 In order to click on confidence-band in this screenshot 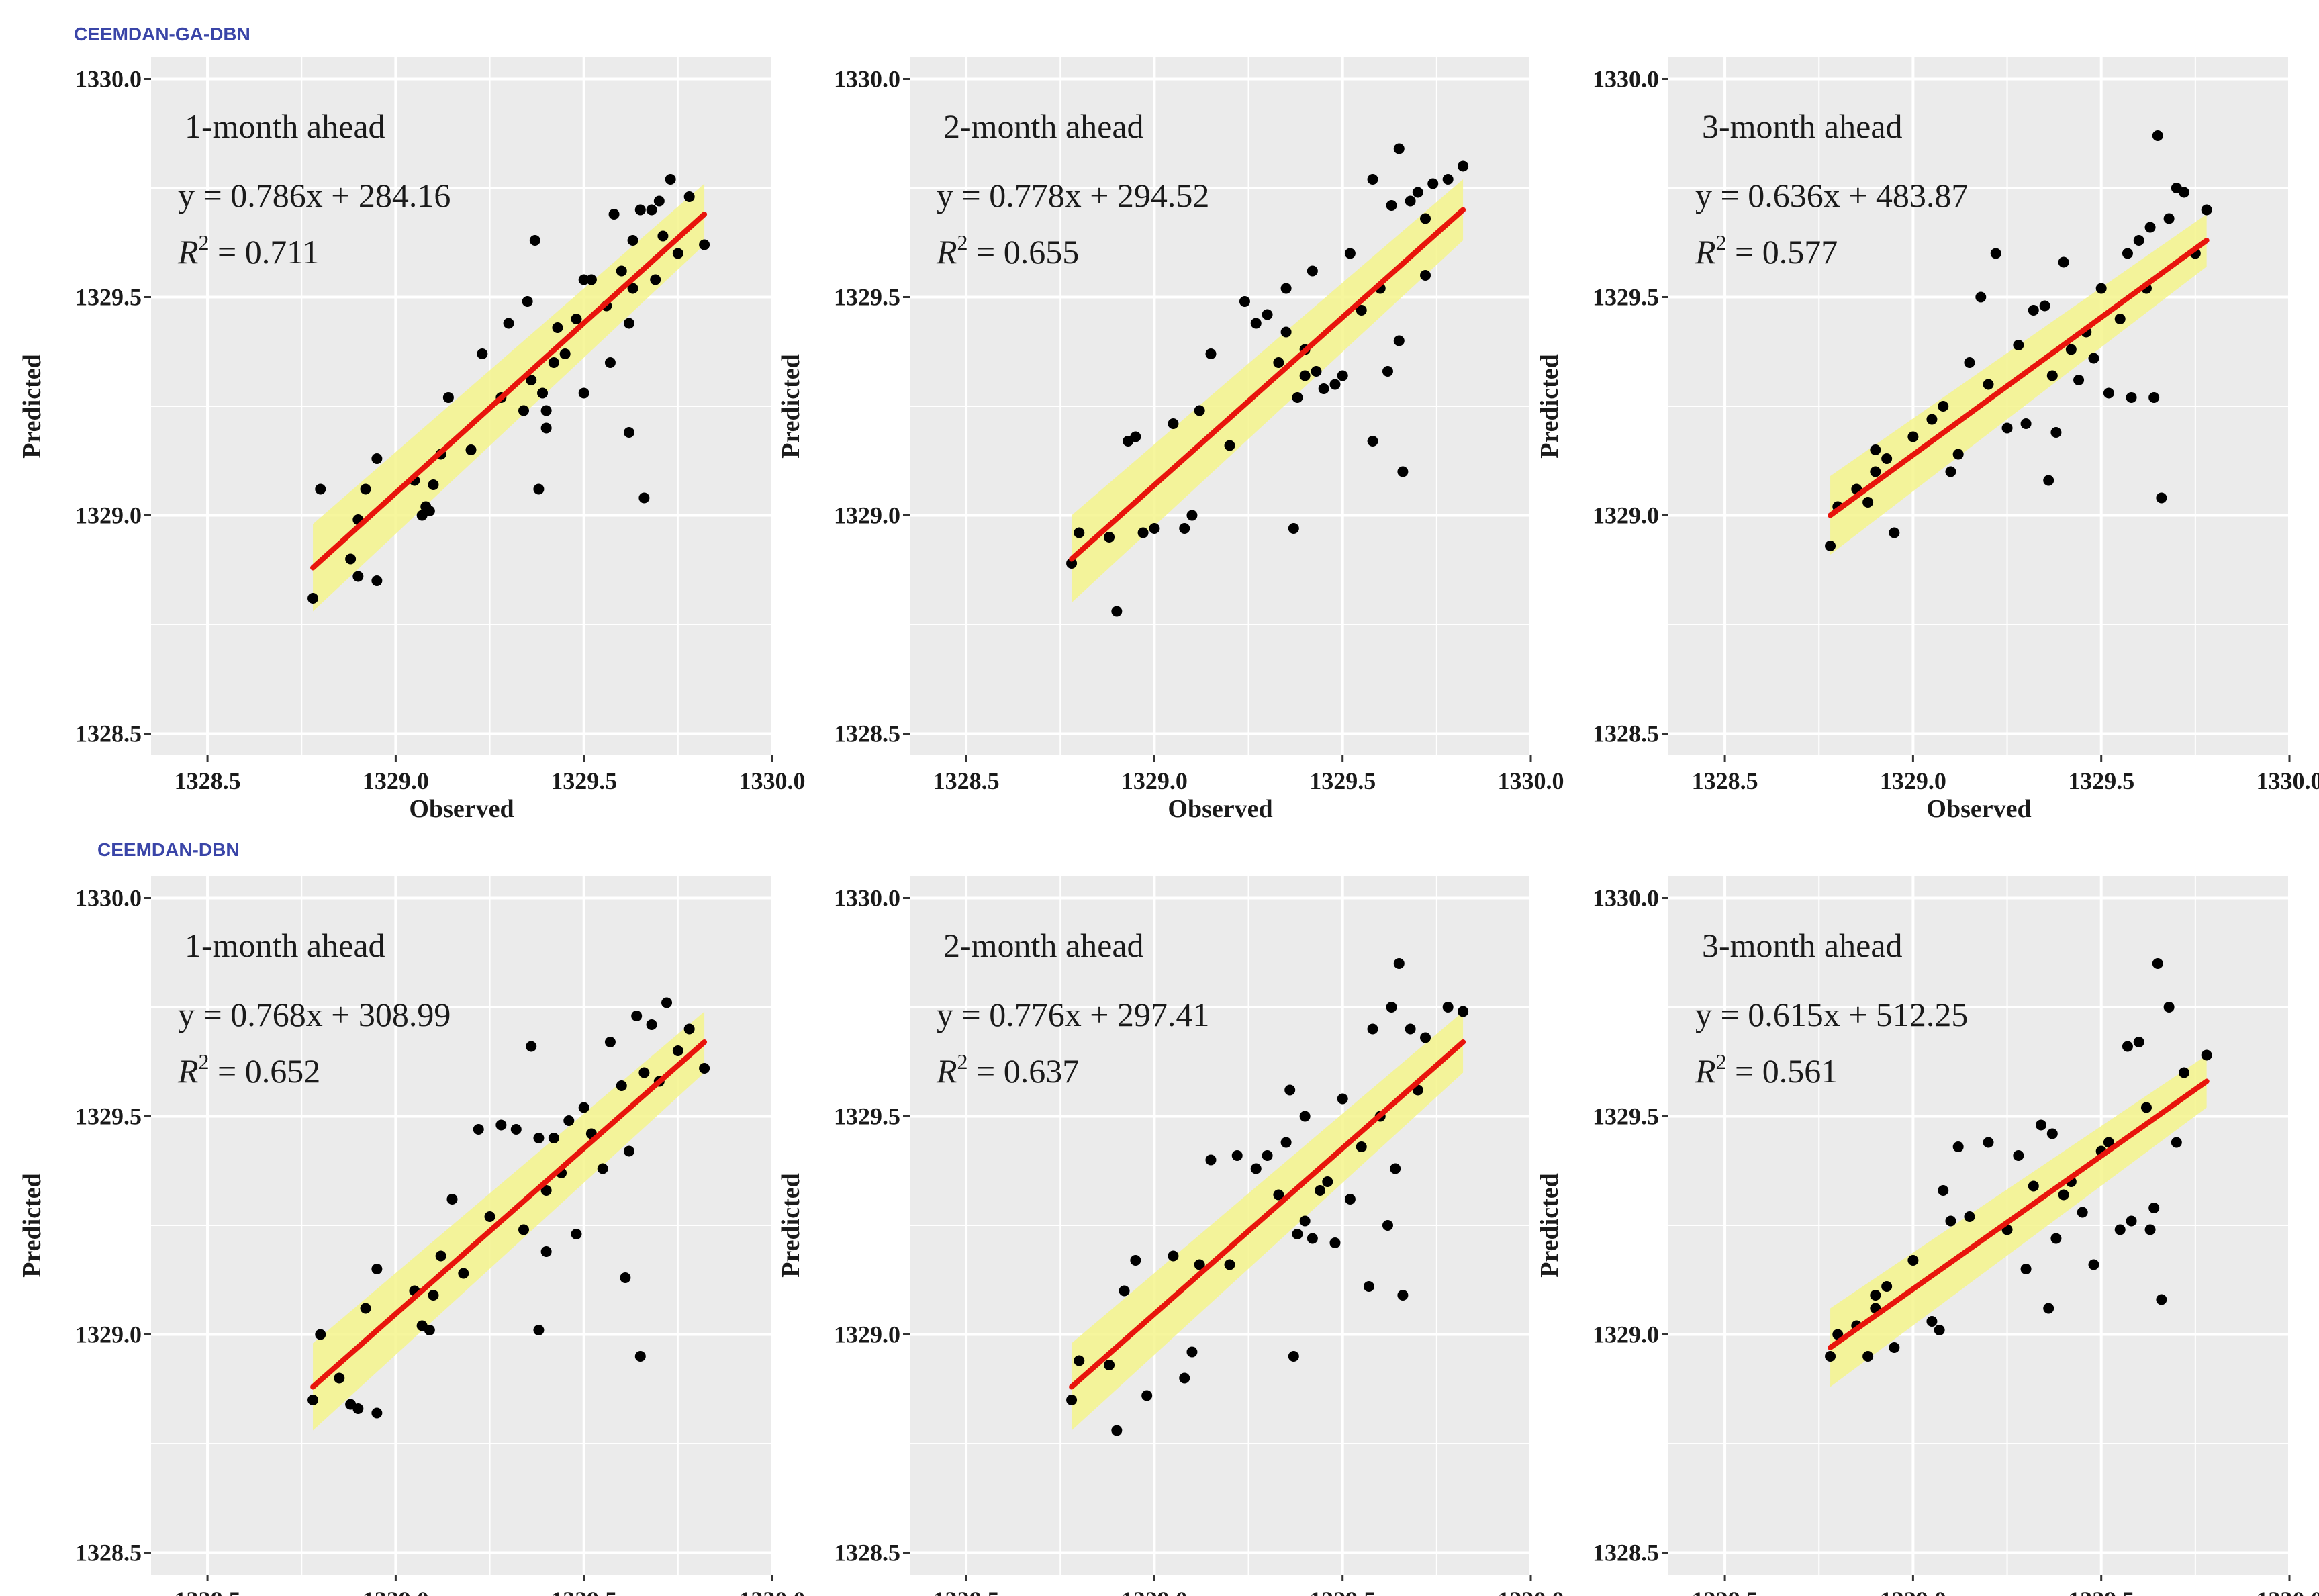, I will do `click(509, 397)`.